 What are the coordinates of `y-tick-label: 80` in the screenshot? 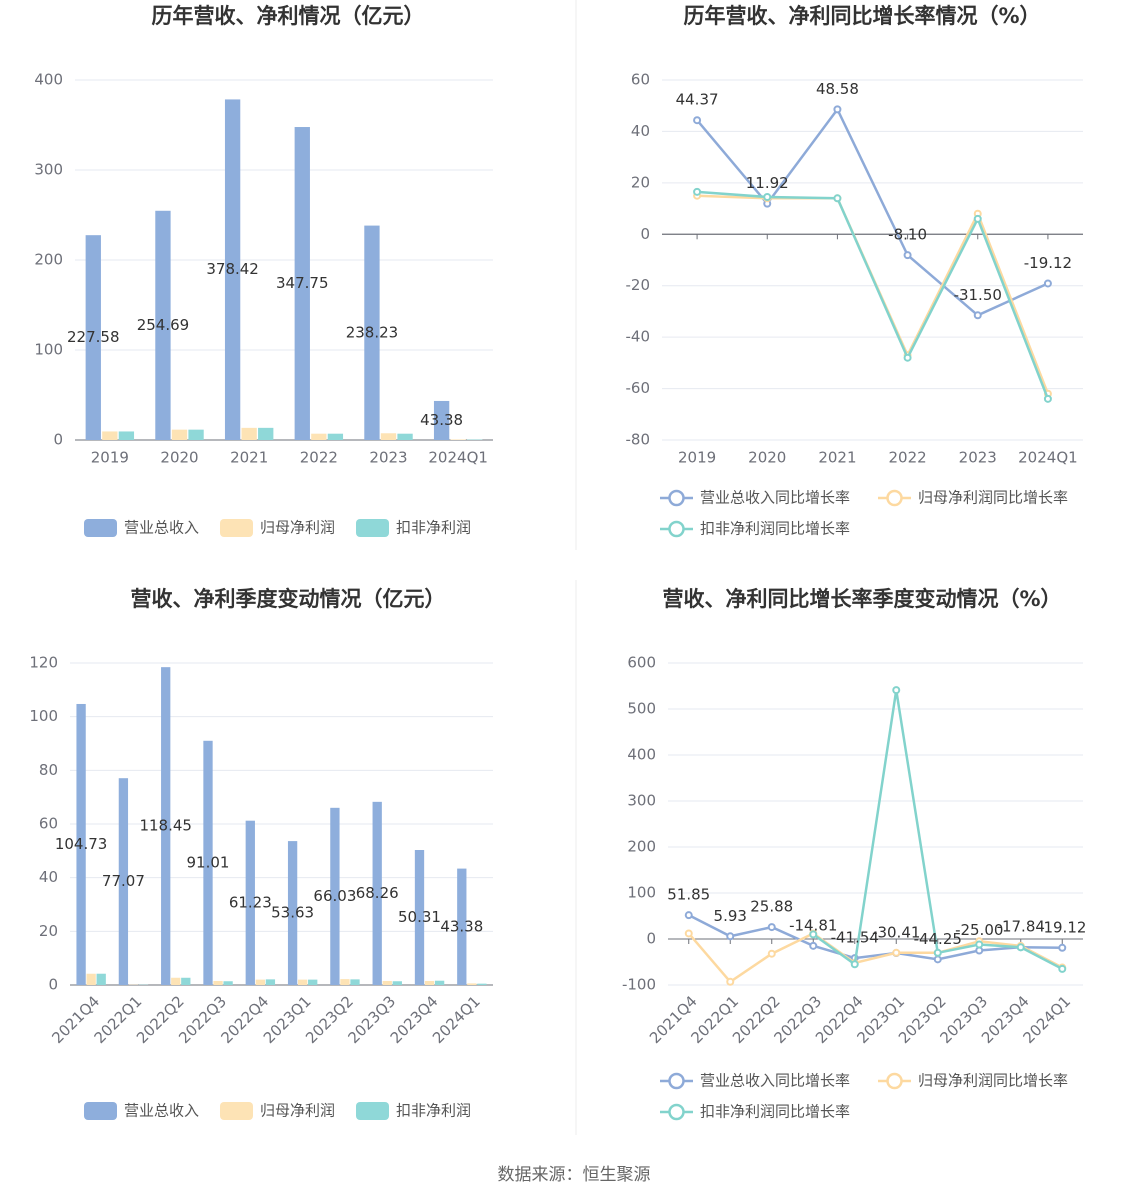 It's located at (48, 770).